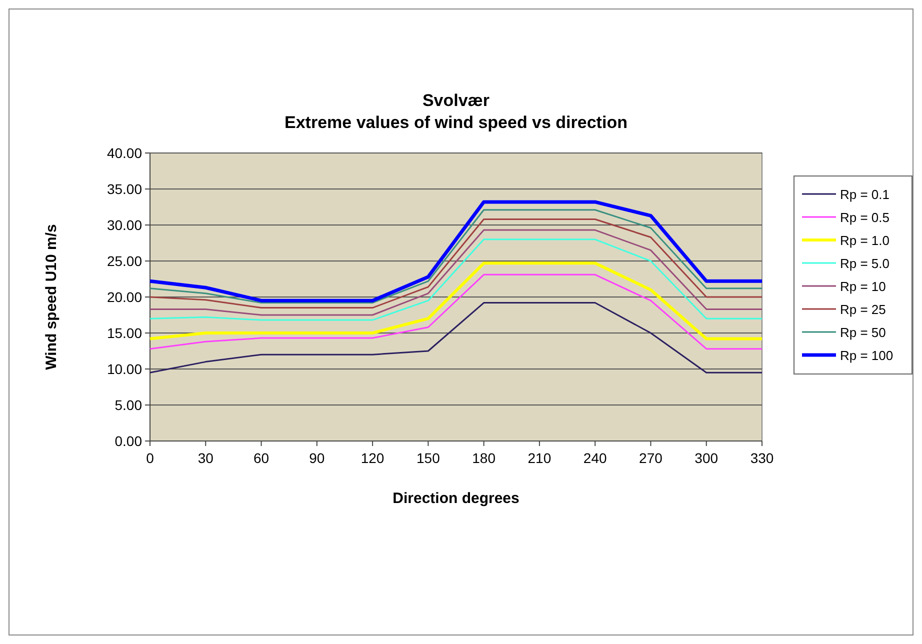 The height and width of the screenshot is (644, 922). What do you see at coordinates (317, 458) in the screenshot?
I see `x-tick-label: 90` at bounding box center [317, 458].